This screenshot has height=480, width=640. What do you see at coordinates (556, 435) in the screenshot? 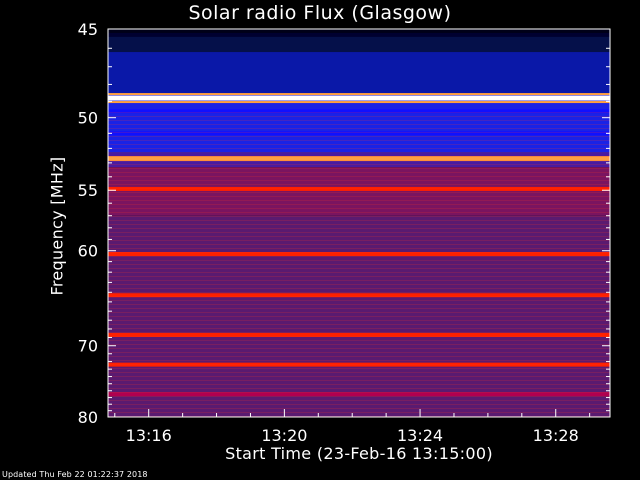
I see `x-tick-label: 13:28` at bounding box center [556, 435].